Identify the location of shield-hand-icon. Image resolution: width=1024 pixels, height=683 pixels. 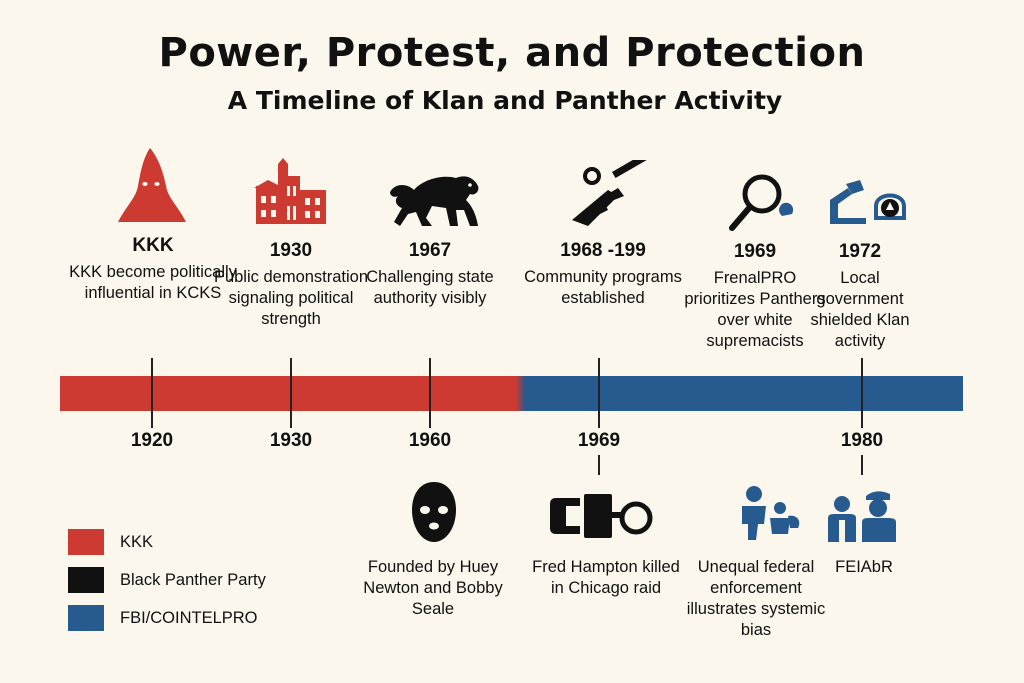
(868, 202).